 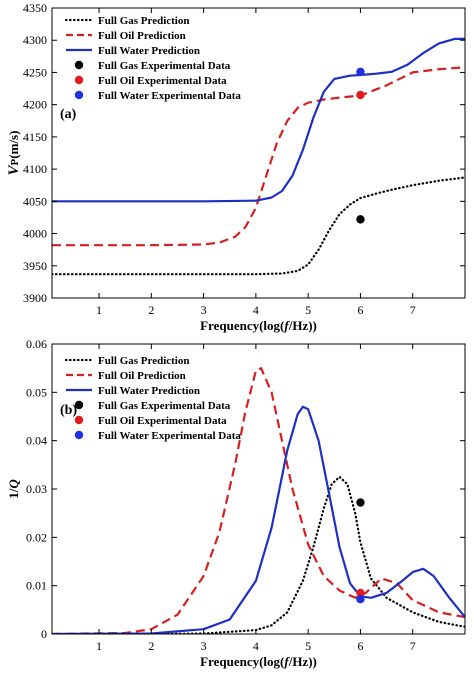 I want to click on y-tick-label: 3900, so click(x=35, y=298).